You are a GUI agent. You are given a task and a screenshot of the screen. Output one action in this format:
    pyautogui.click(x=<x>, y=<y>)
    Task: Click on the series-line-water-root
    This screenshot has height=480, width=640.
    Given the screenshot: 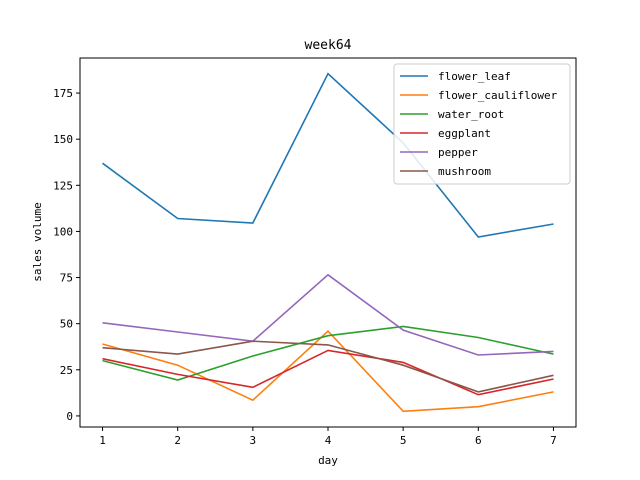 What is the action you would take?
    pyautogui.click(x=328, y=353)
    